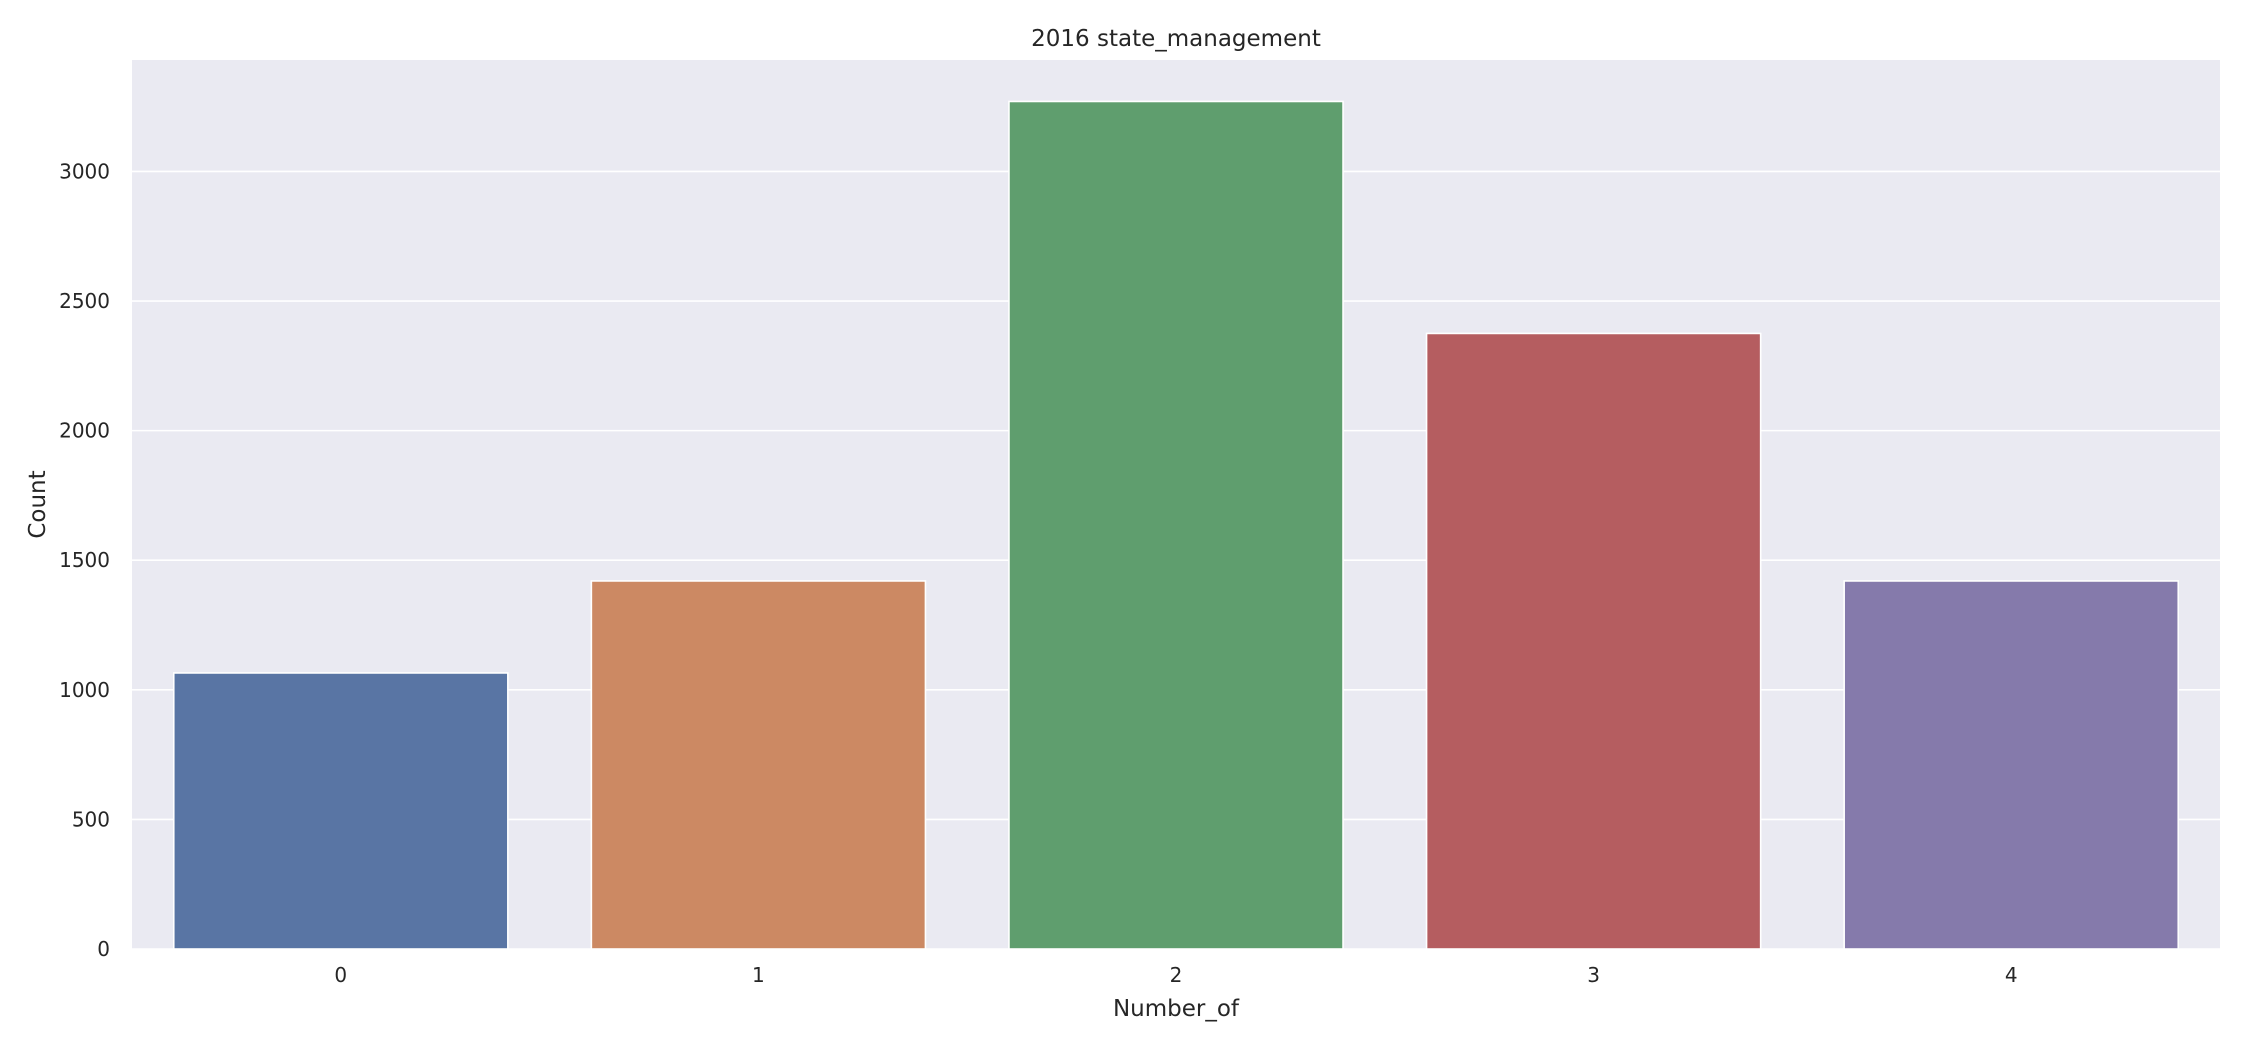 The width and height of the screenshot is (2250, 1054). What do you see at coordinates (91, 819) in the screenshot?
I see `y-tick-label: 500` at bounding box center [91, 819].